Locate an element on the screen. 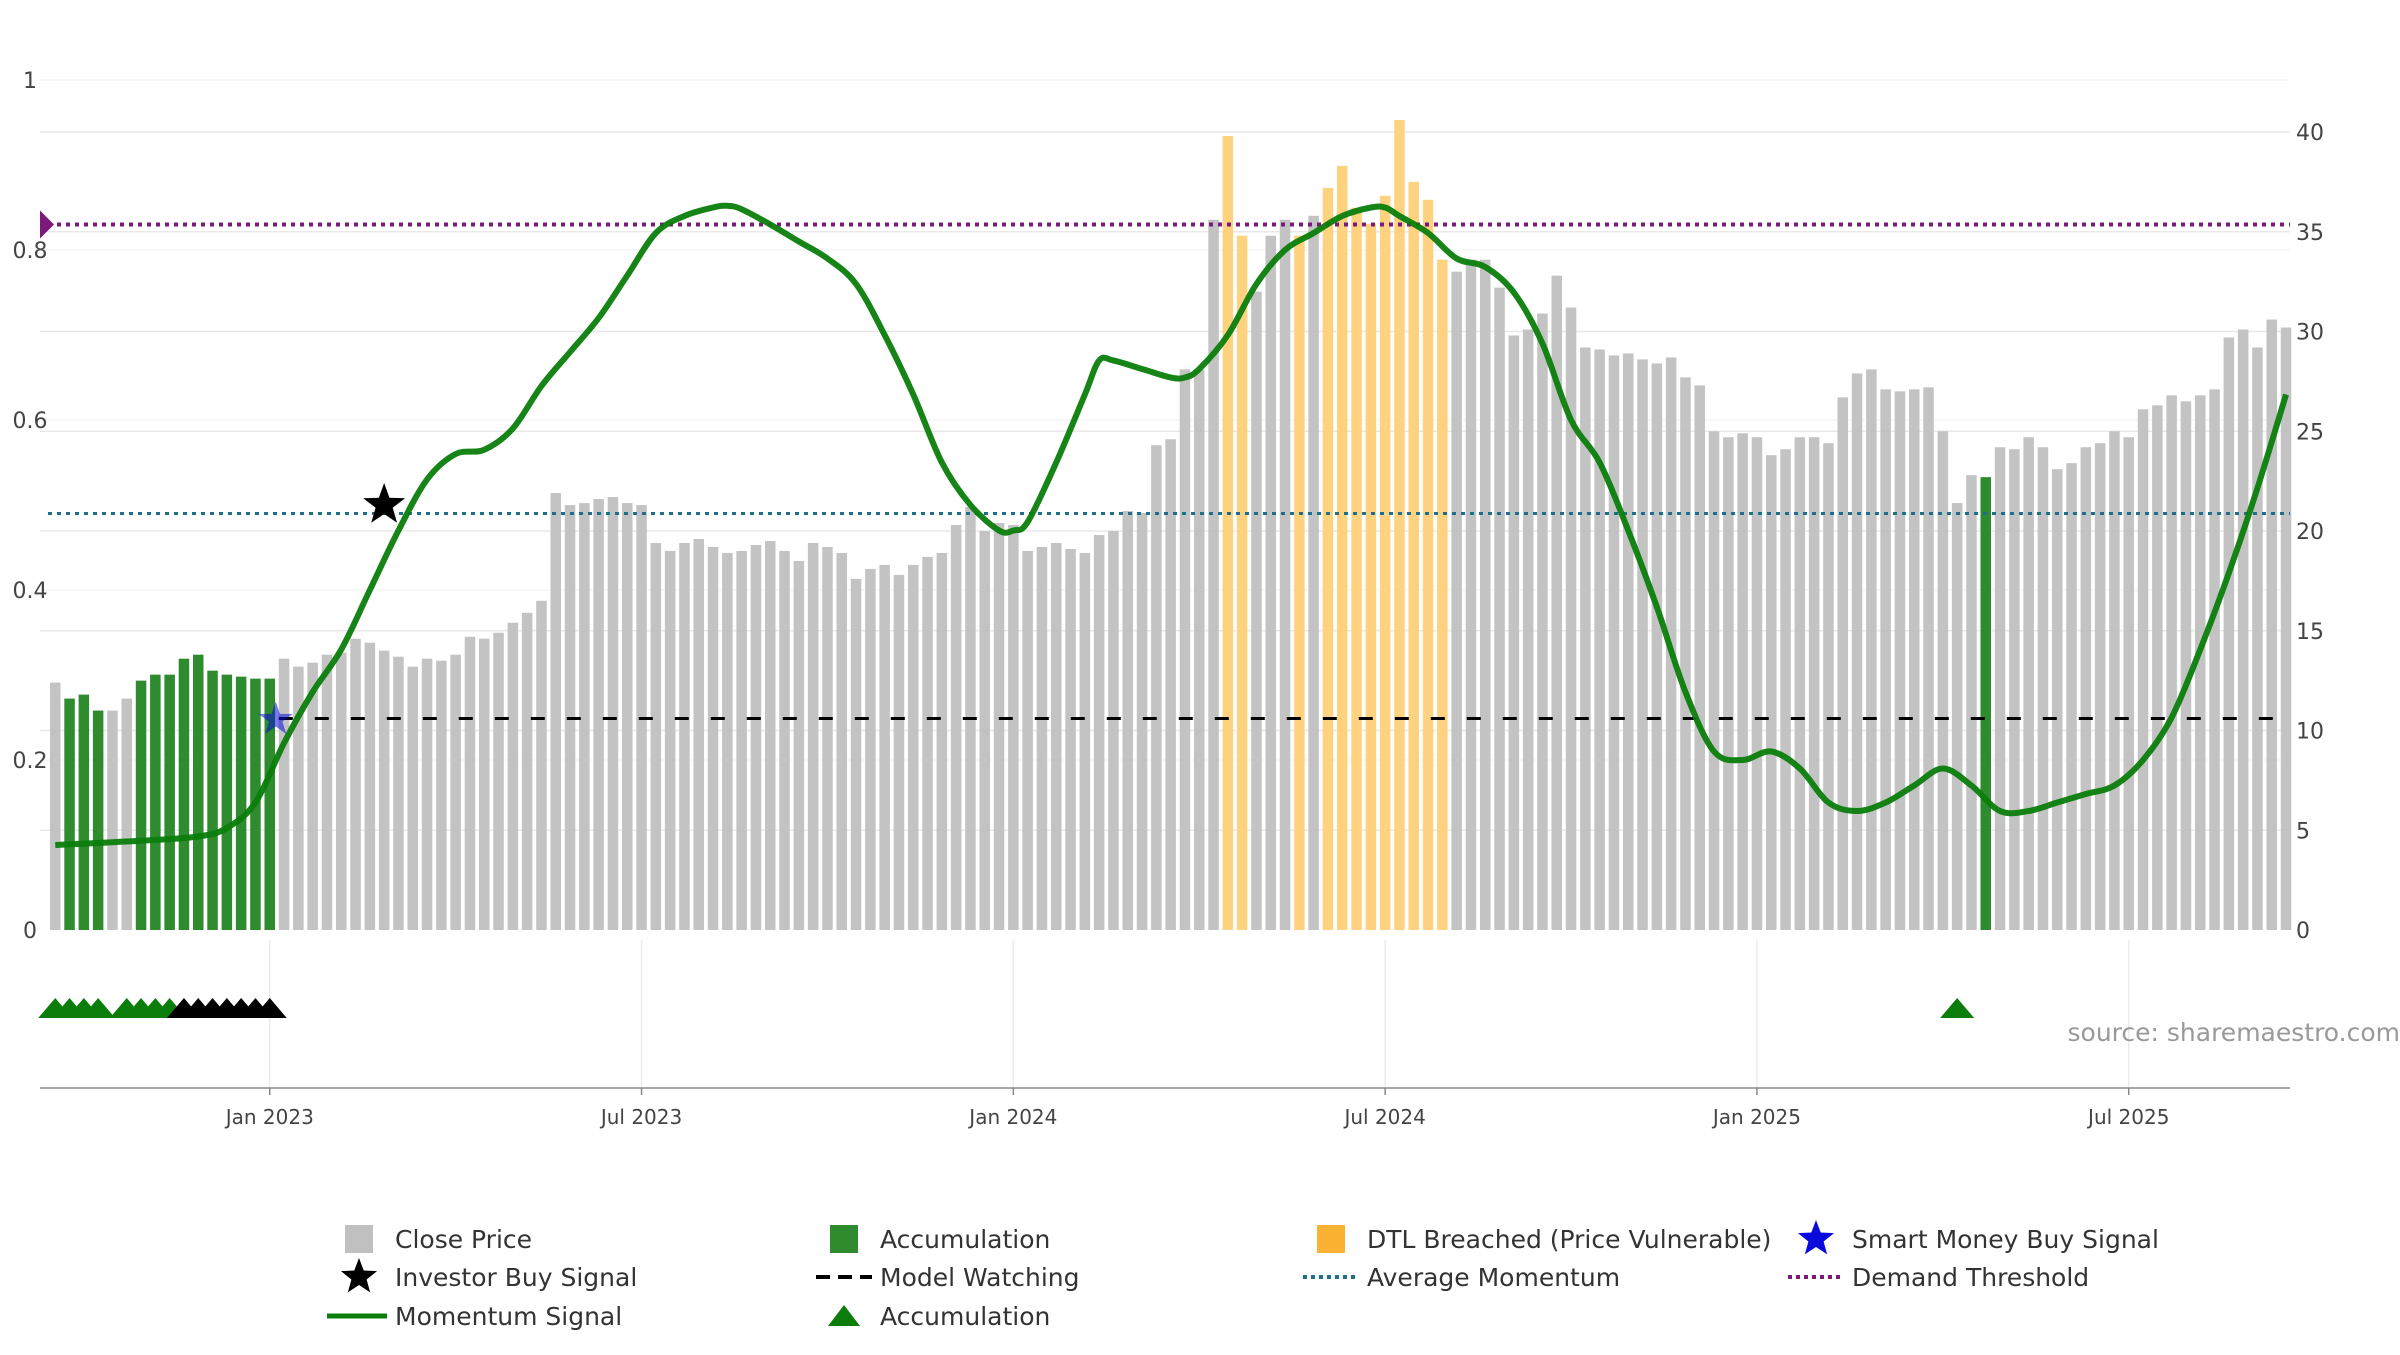  accumulation-triangle is located at coordinates (1957, 1008).